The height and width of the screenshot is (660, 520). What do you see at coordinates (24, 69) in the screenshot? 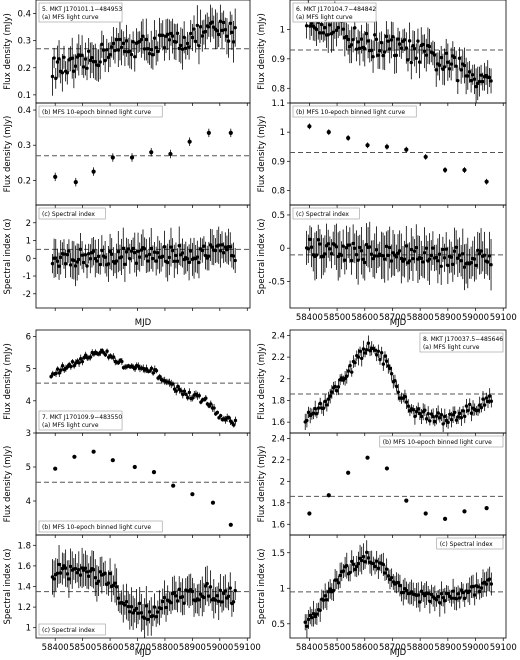
I see `y-tick-label: 0.2` at bounding box center [24, 69].